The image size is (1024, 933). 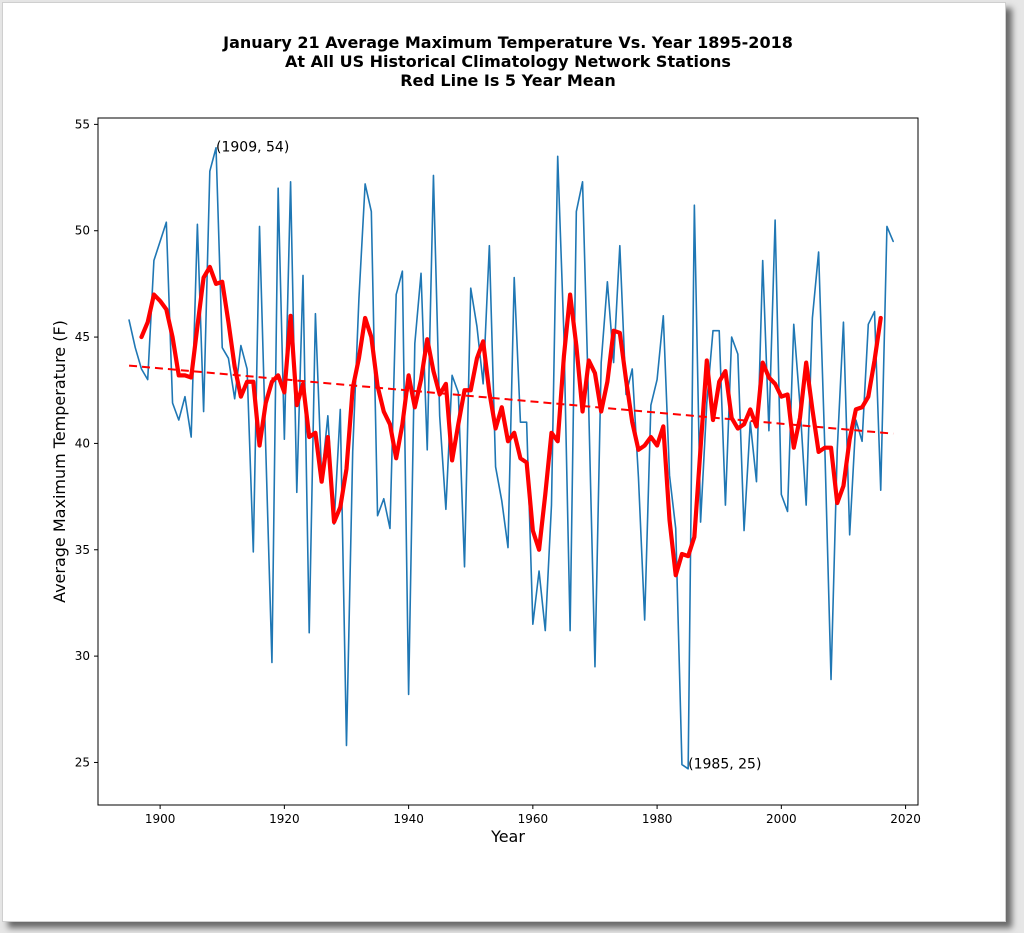 I want to click on chart-title-line-3: Red Line Is 5 Year Mean, so click(x=508, y=80).